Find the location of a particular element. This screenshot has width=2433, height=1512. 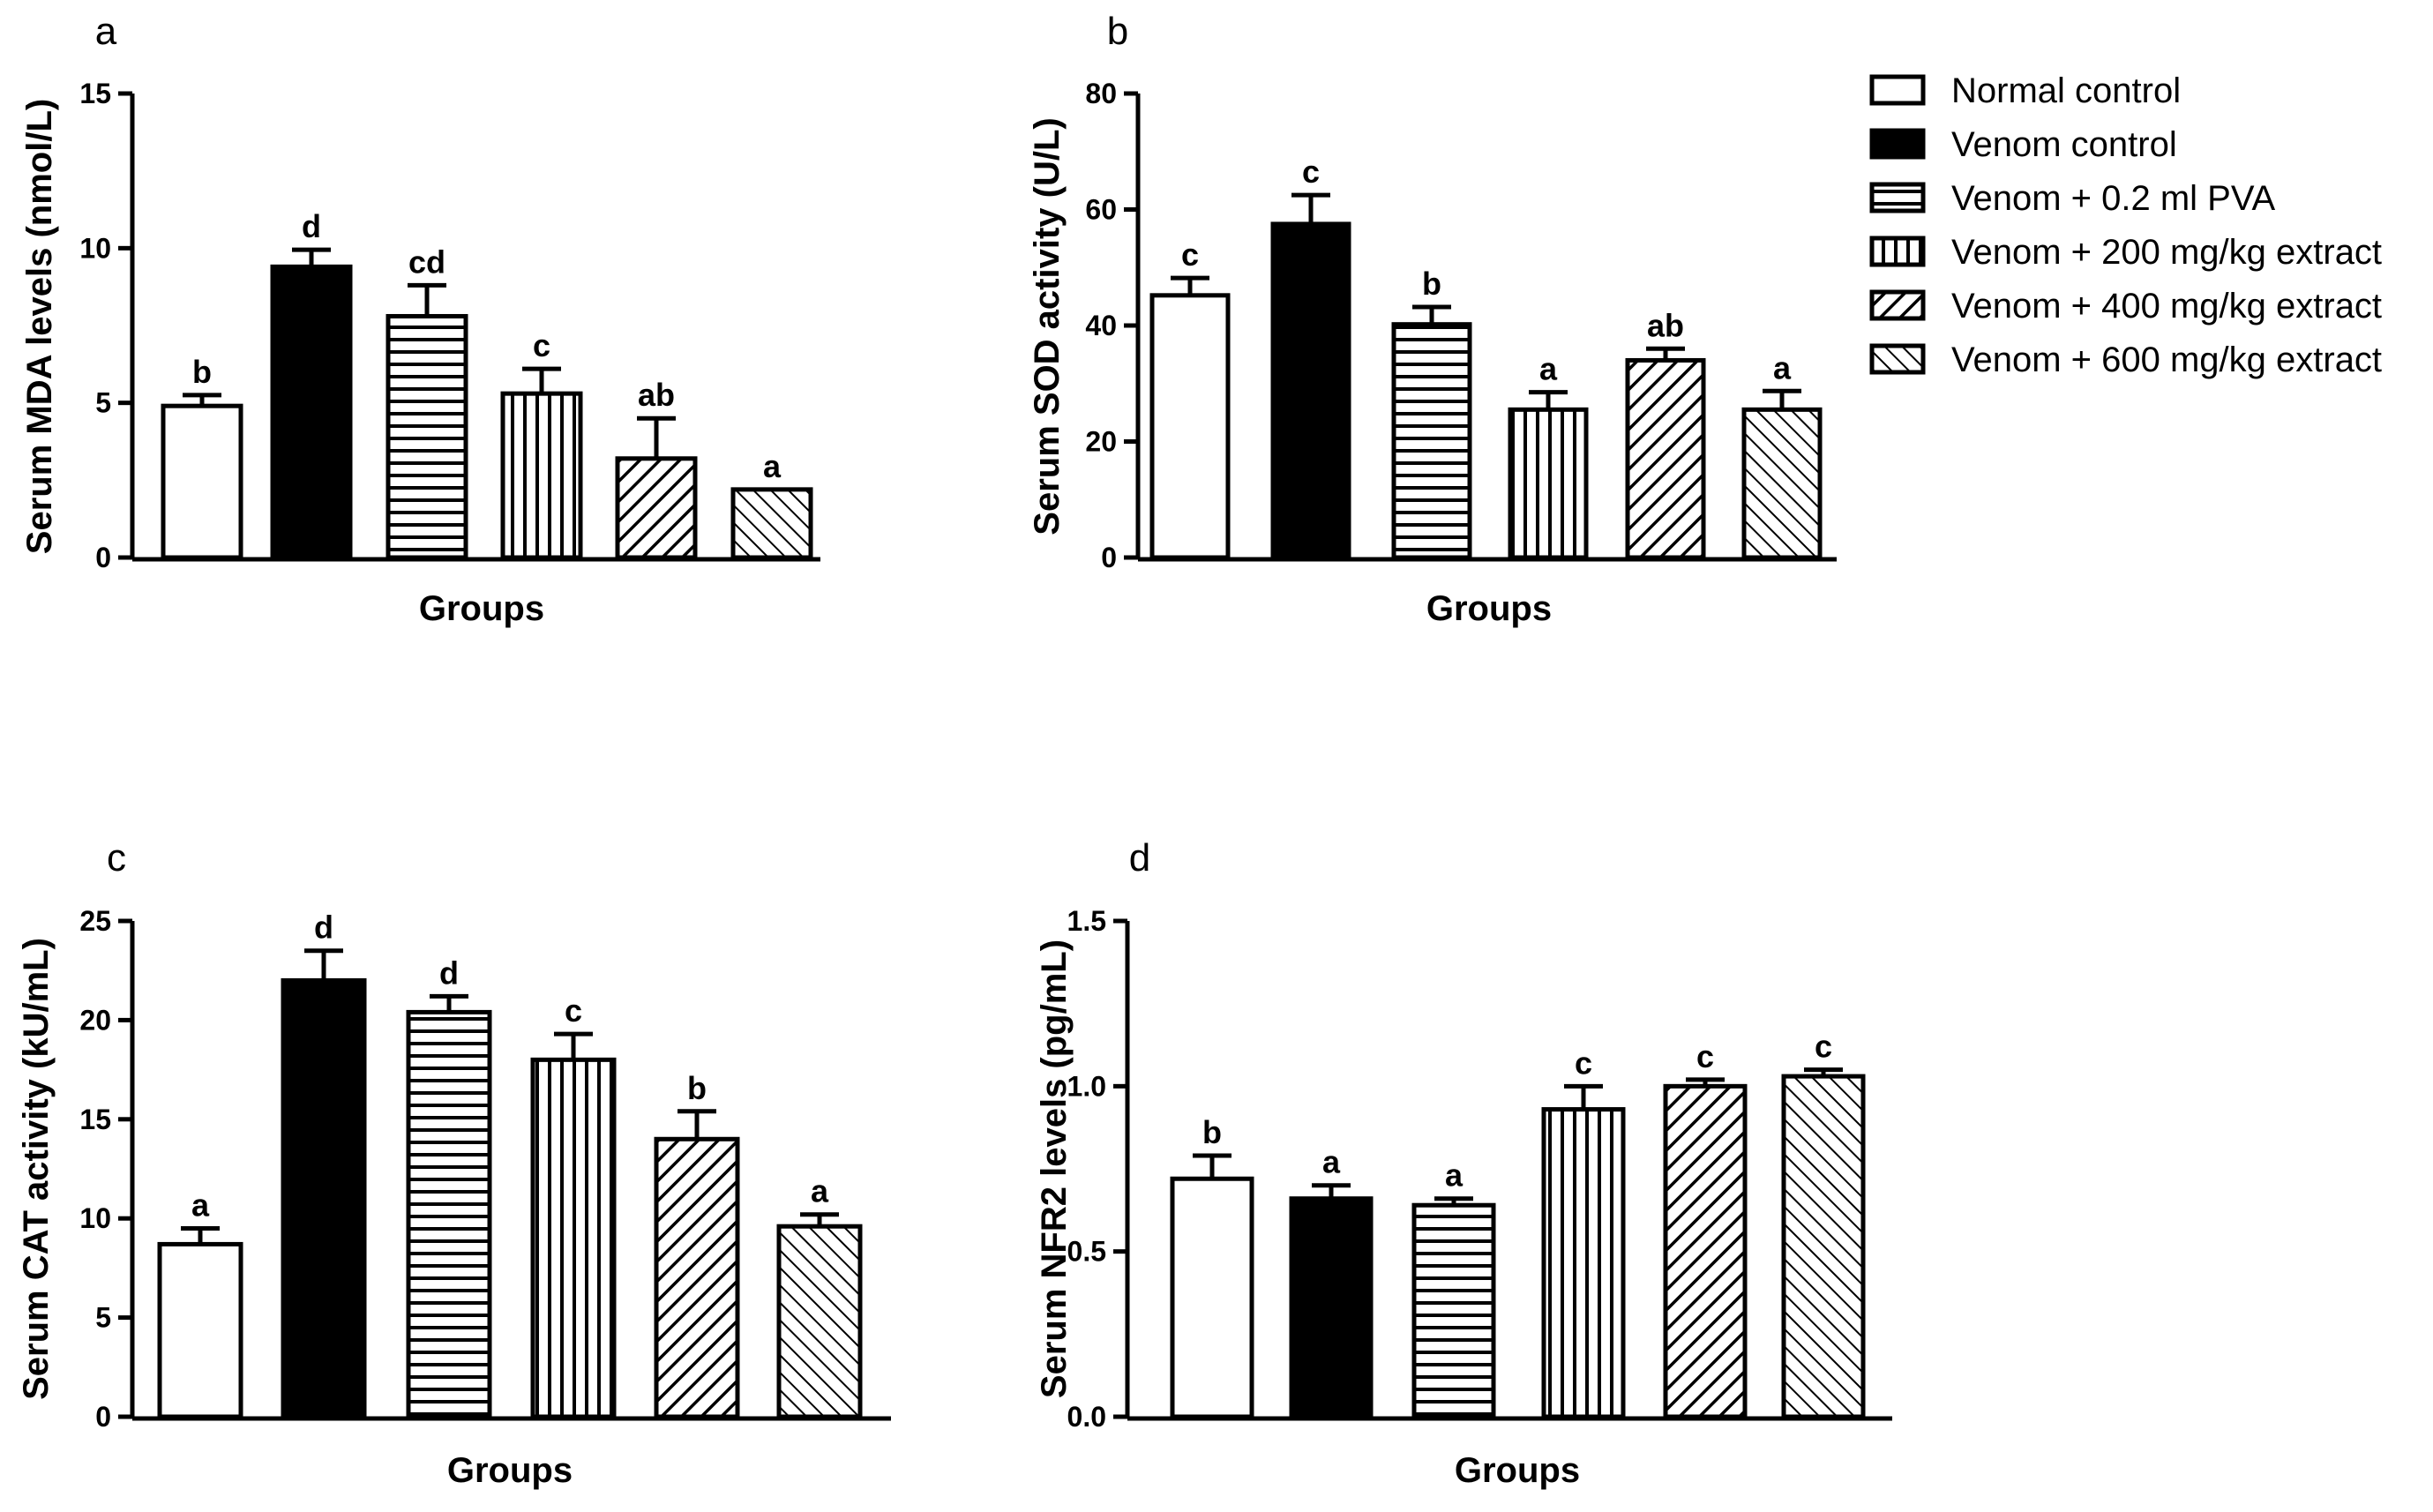

significance-label: cd is located at coordinates (427, 261).